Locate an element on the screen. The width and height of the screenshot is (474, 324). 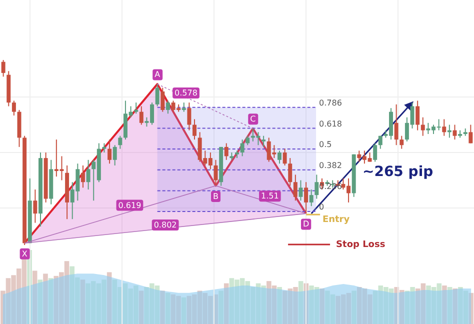
annotation: 0.786 is located at coordinates (330, 103).